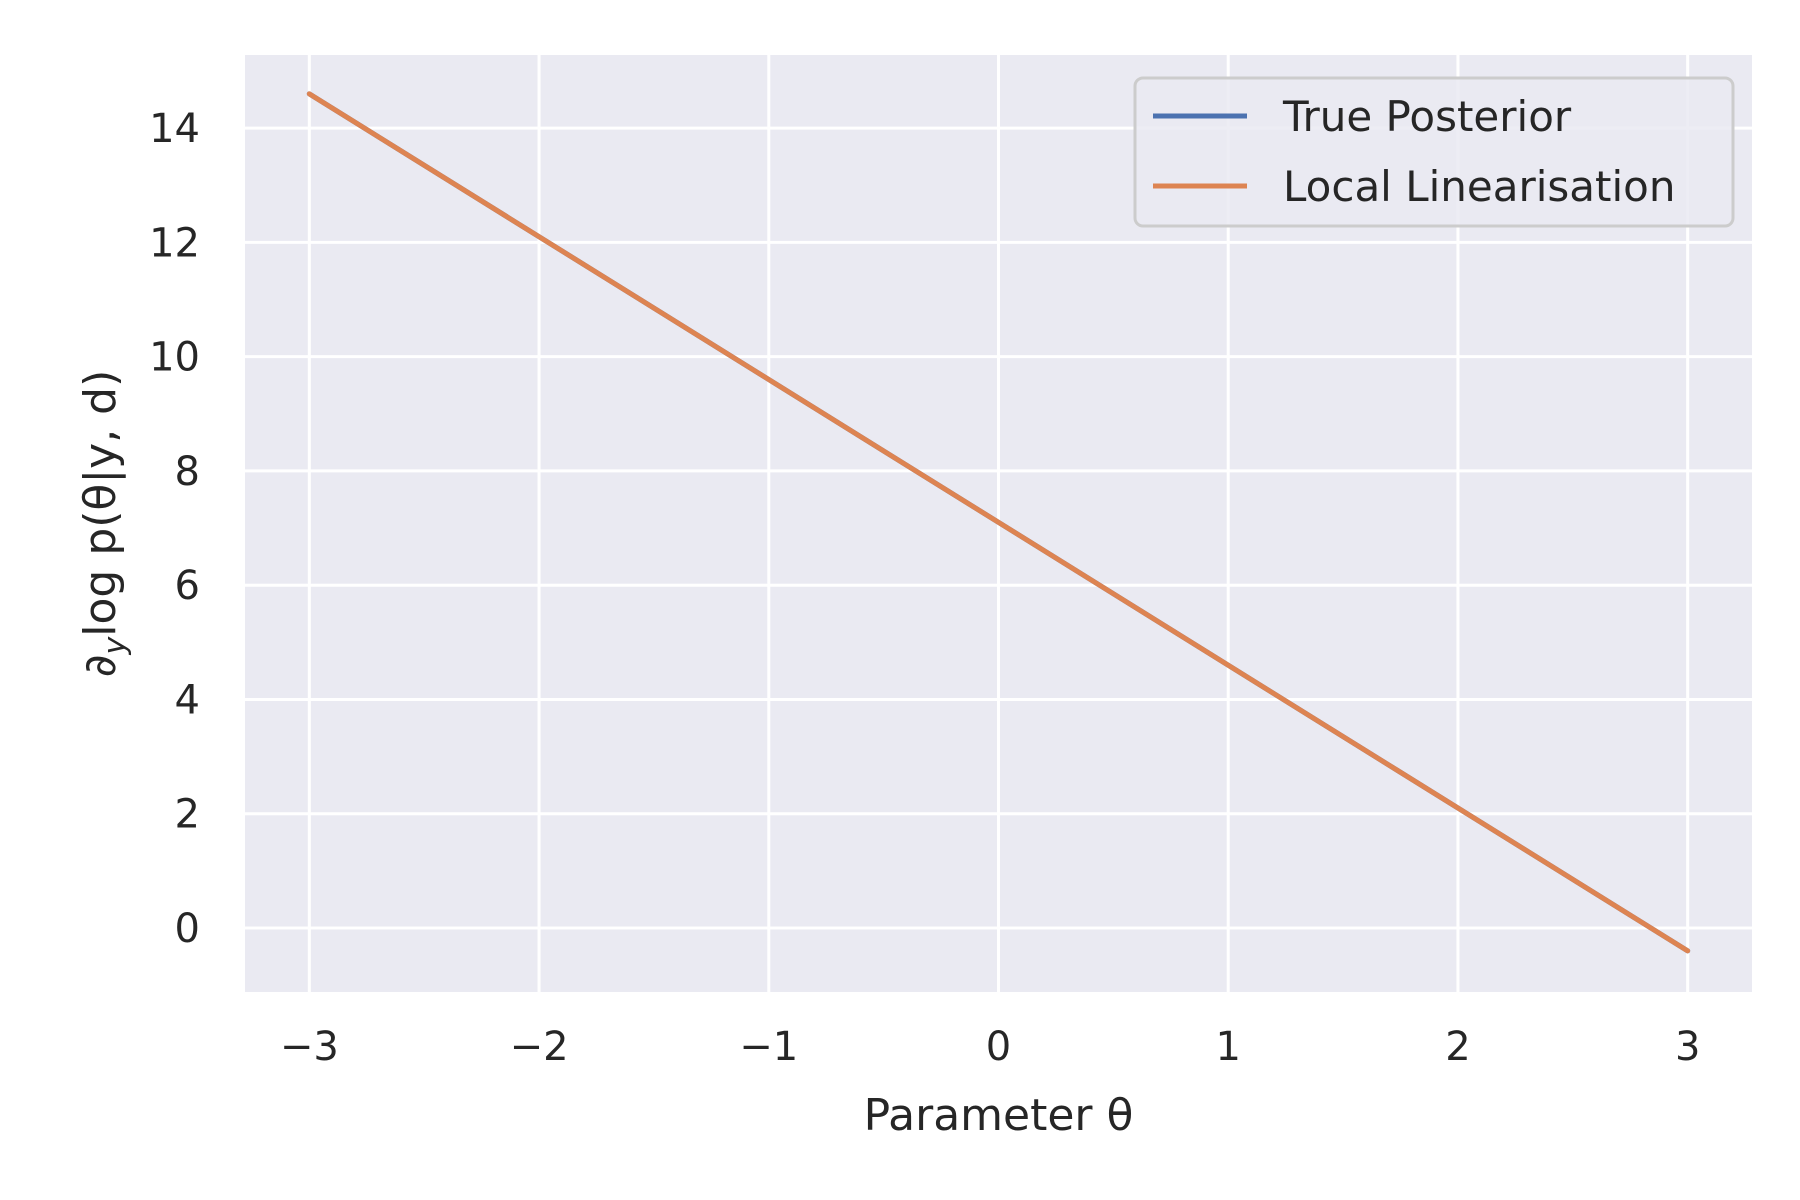 This screenshot has height=1200, width=1800. What do you see at coordinates (999, 1115) in the screenshot?
I see `x-axis-label: Parameter θ` at bounding box center [999, 1115].